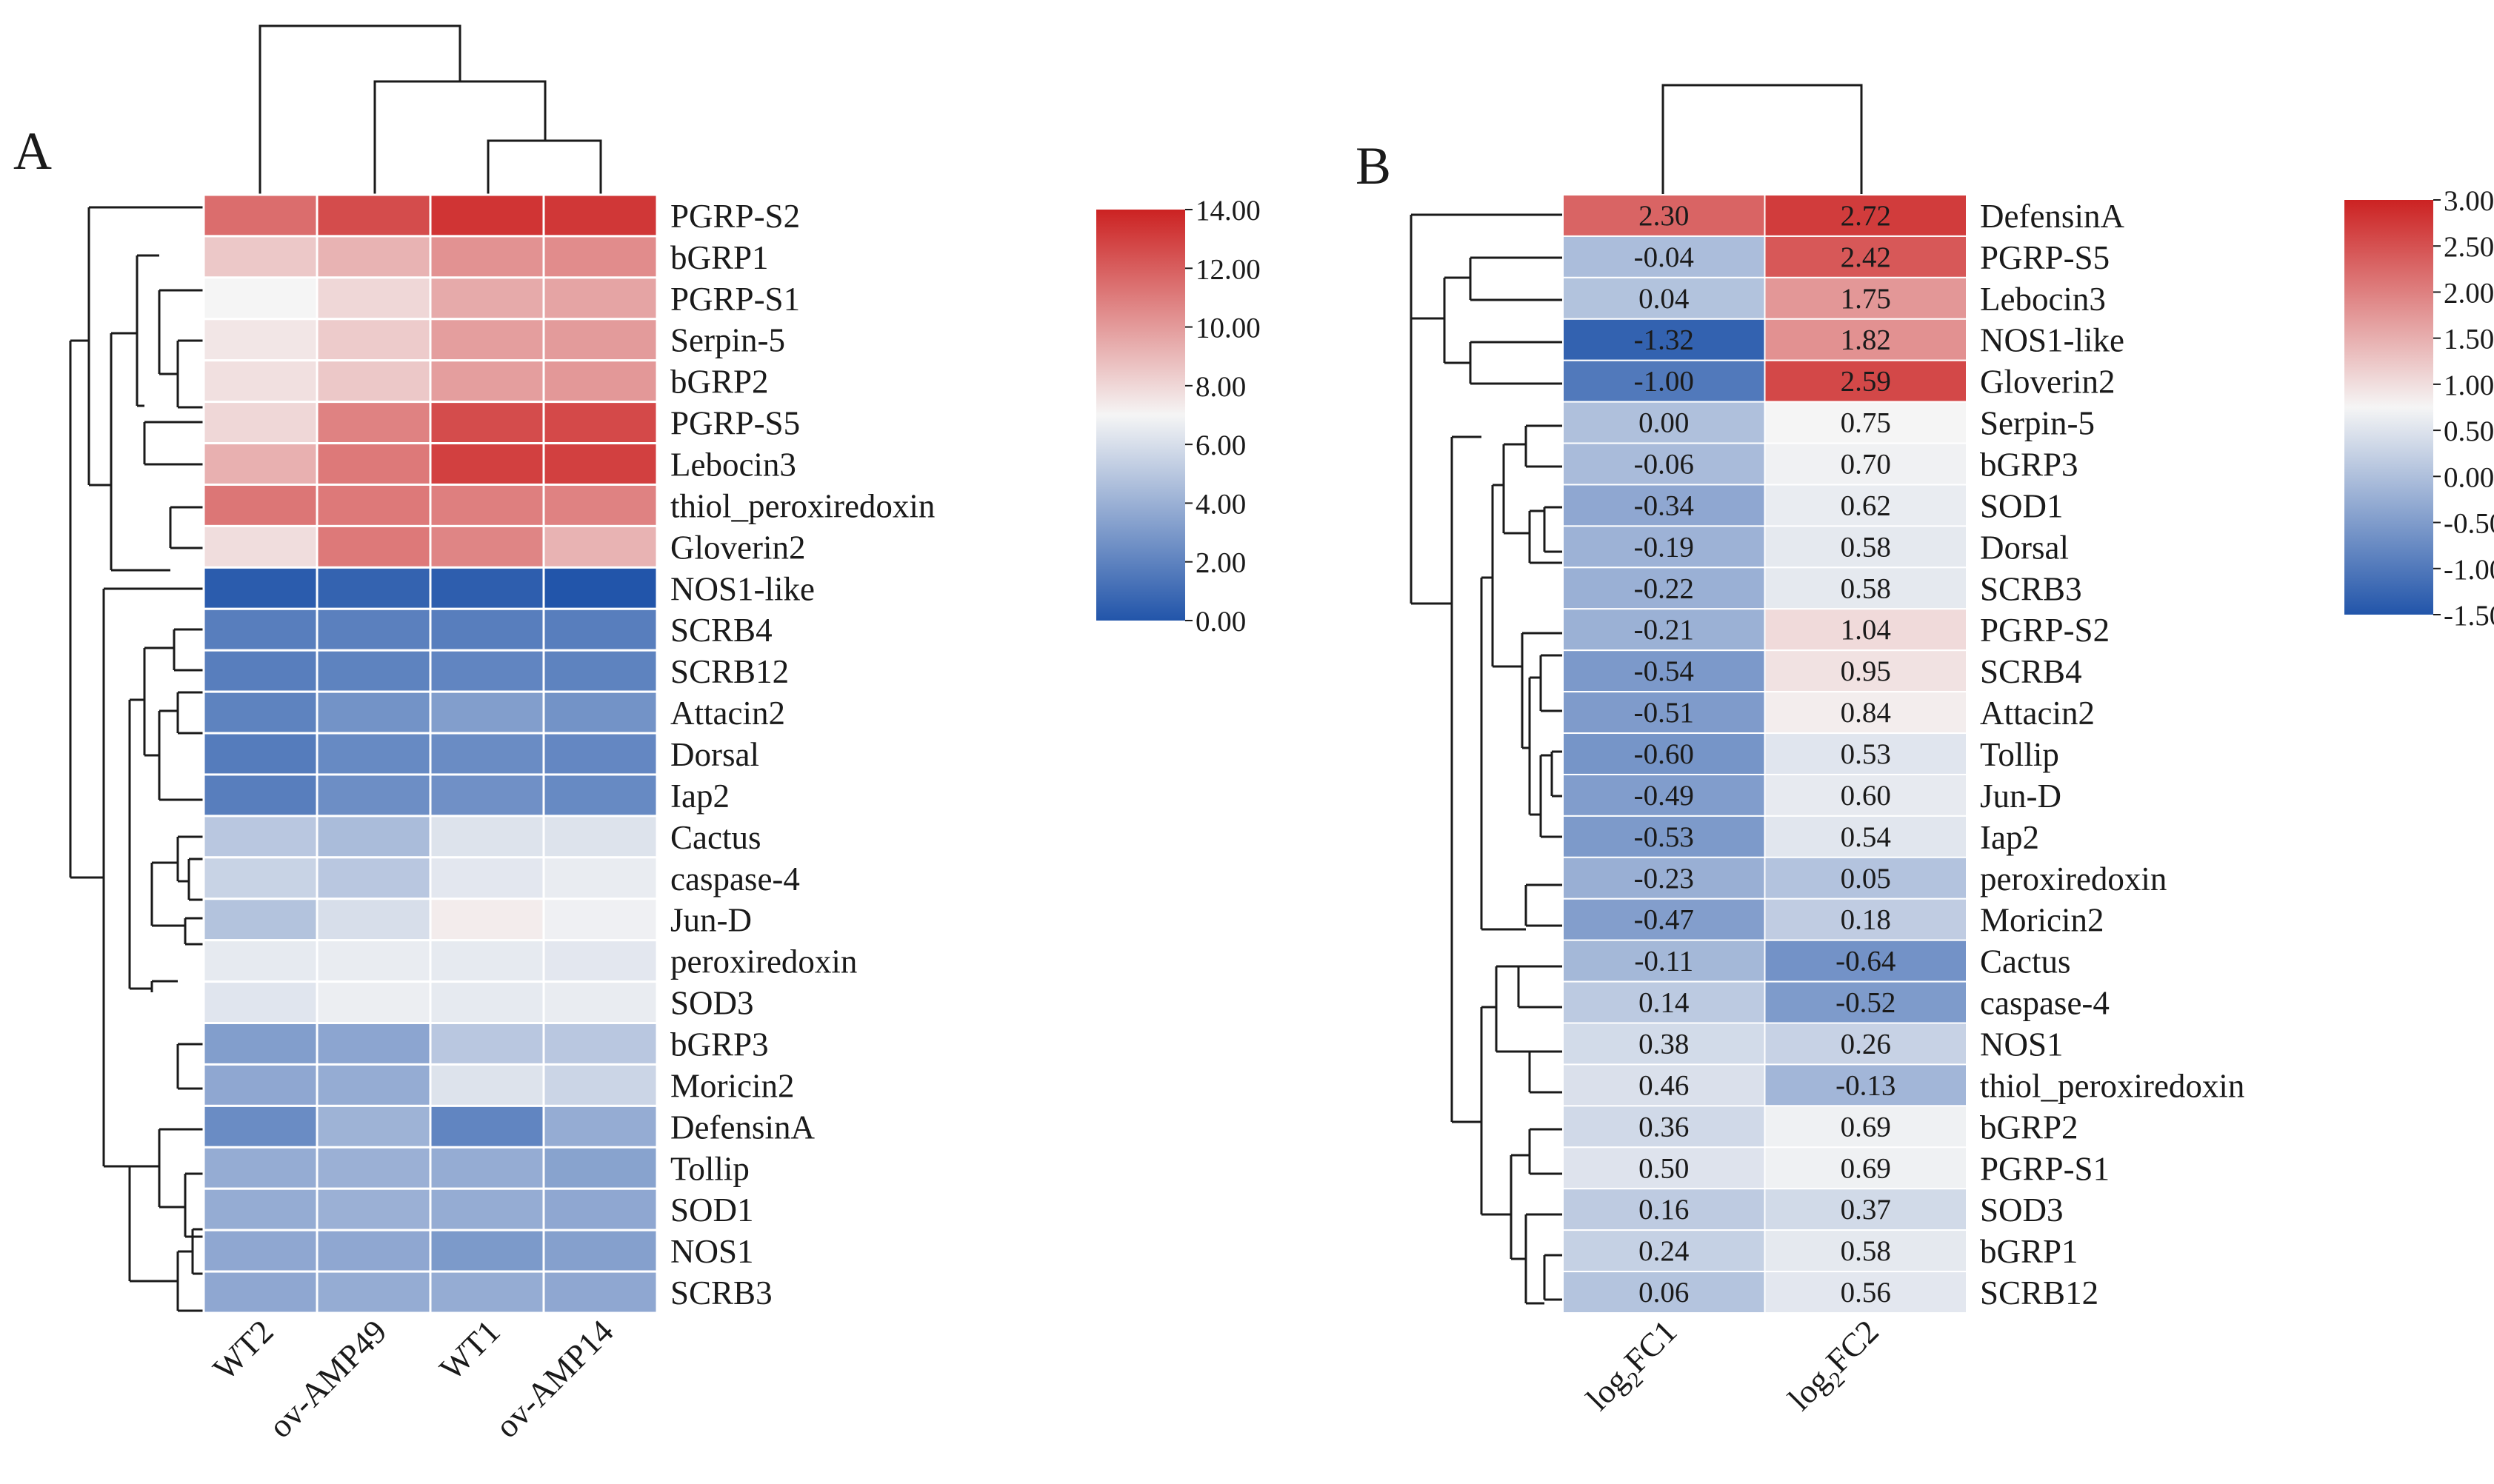 The width and height of the screenshot is (2494, 1484). Describe the element at coordinates (1866, 837) in the screenshot. I see `cell-value-label: 0.54` at that location.